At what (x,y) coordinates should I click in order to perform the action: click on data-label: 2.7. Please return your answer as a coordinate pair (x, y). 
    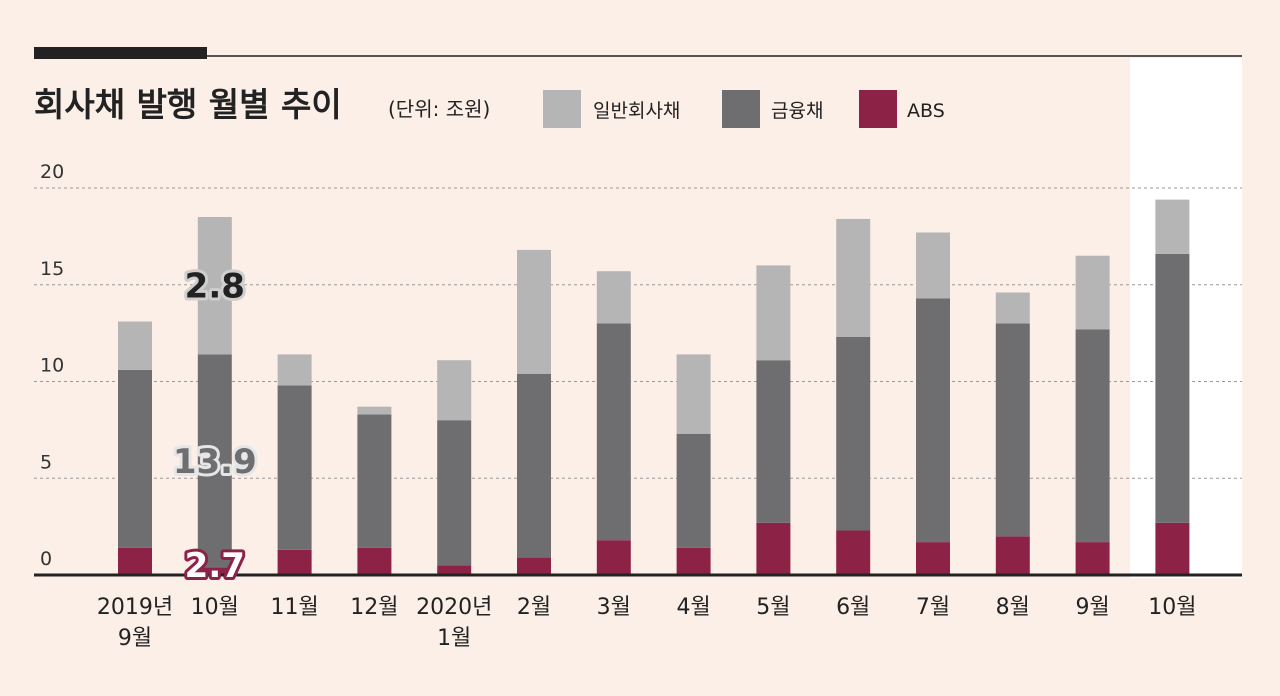
    Looking at the image, I should click on (215, 566).